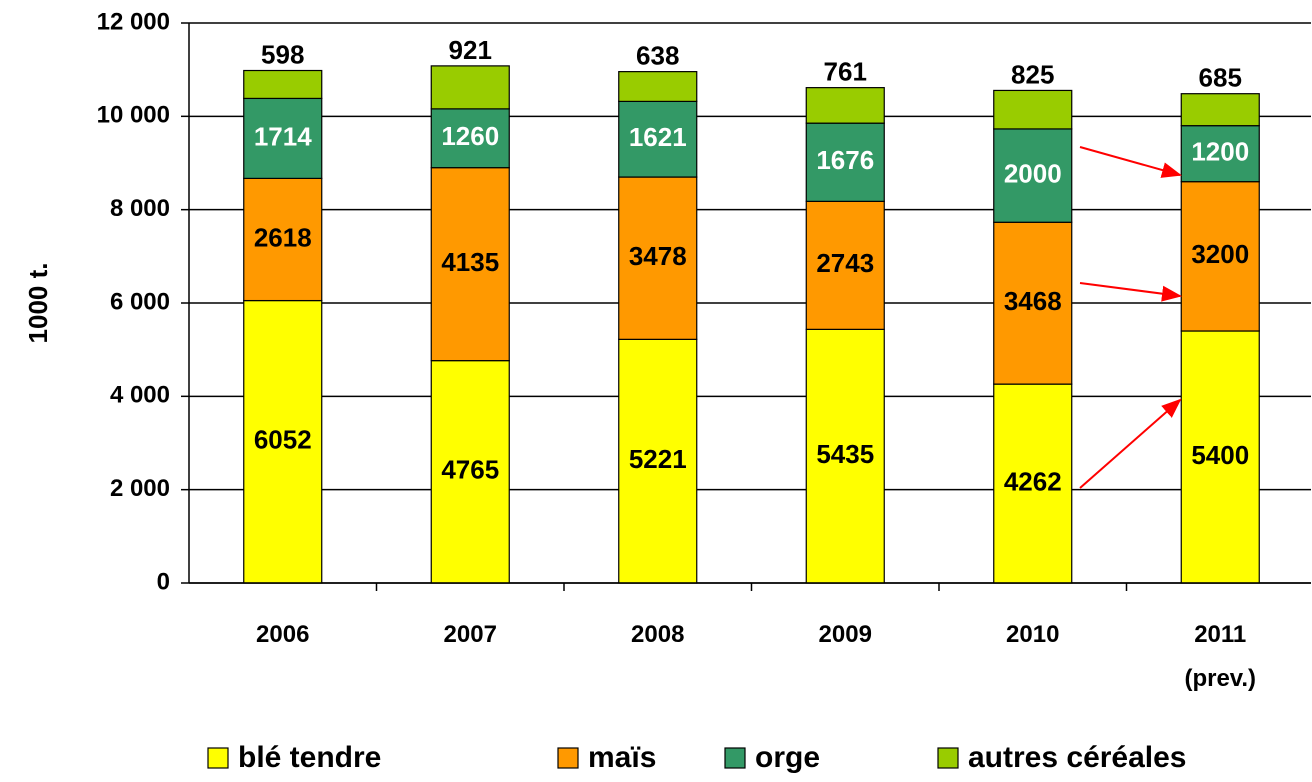  What do you see at coordinates (1220, 656) in the screenshot?
I see `x-tick-label: 2011 (prev.)` at bounding box center [1220, 656].